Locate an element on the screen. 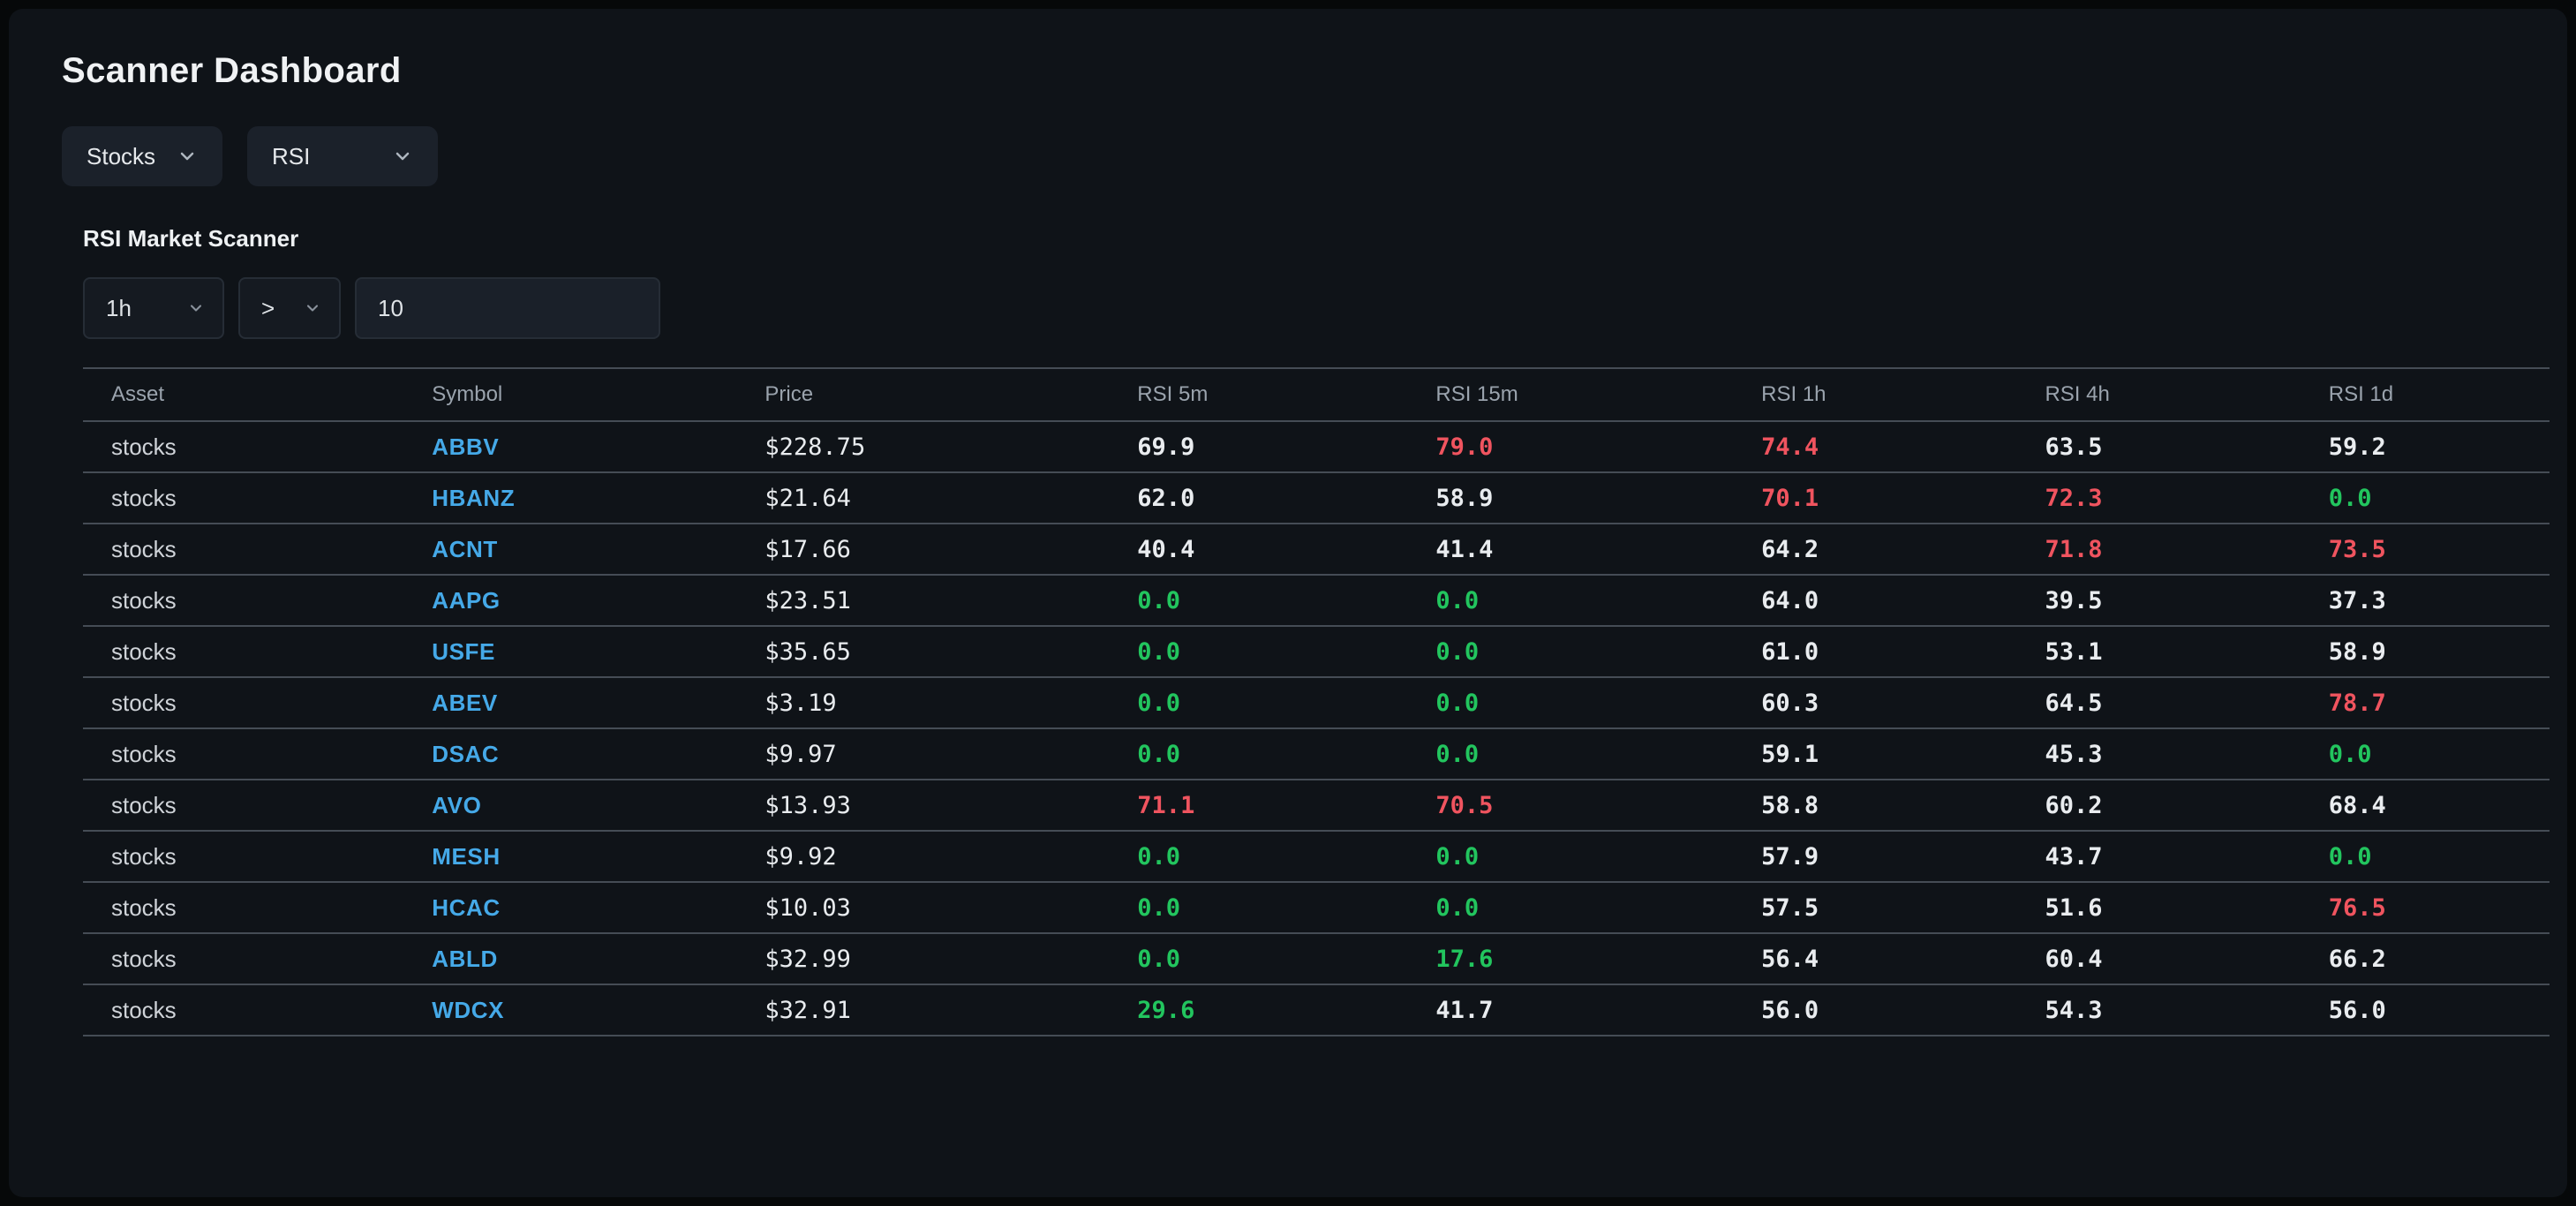  table-row: stocks WDCX $32.91 29.6 41.7 56.0 54.3 56.0 is located at coordinates (1317, 1010).